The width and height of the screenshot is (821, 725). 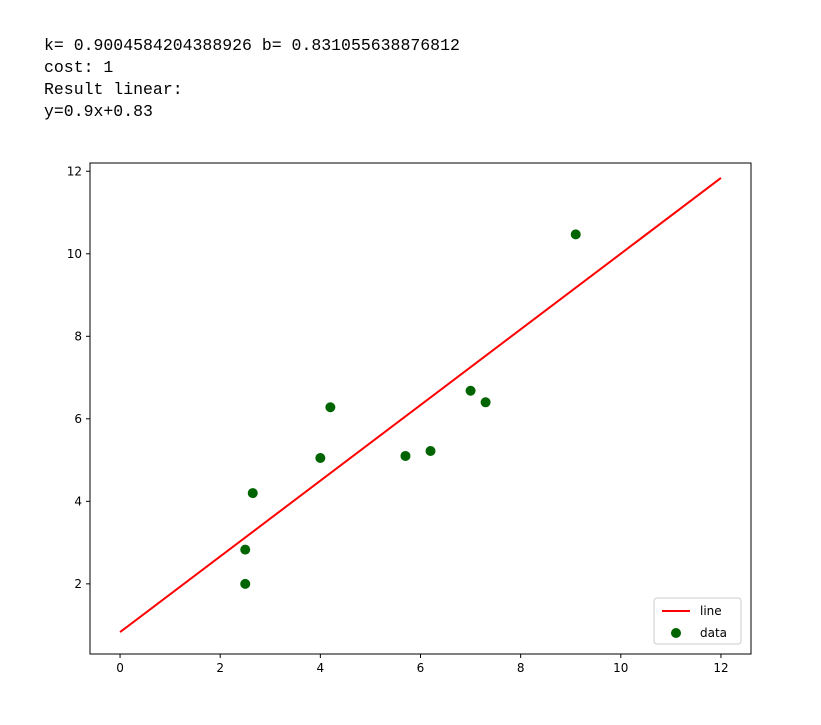 I want to click on y-tick-label: 8, so click(x=78, y=336).